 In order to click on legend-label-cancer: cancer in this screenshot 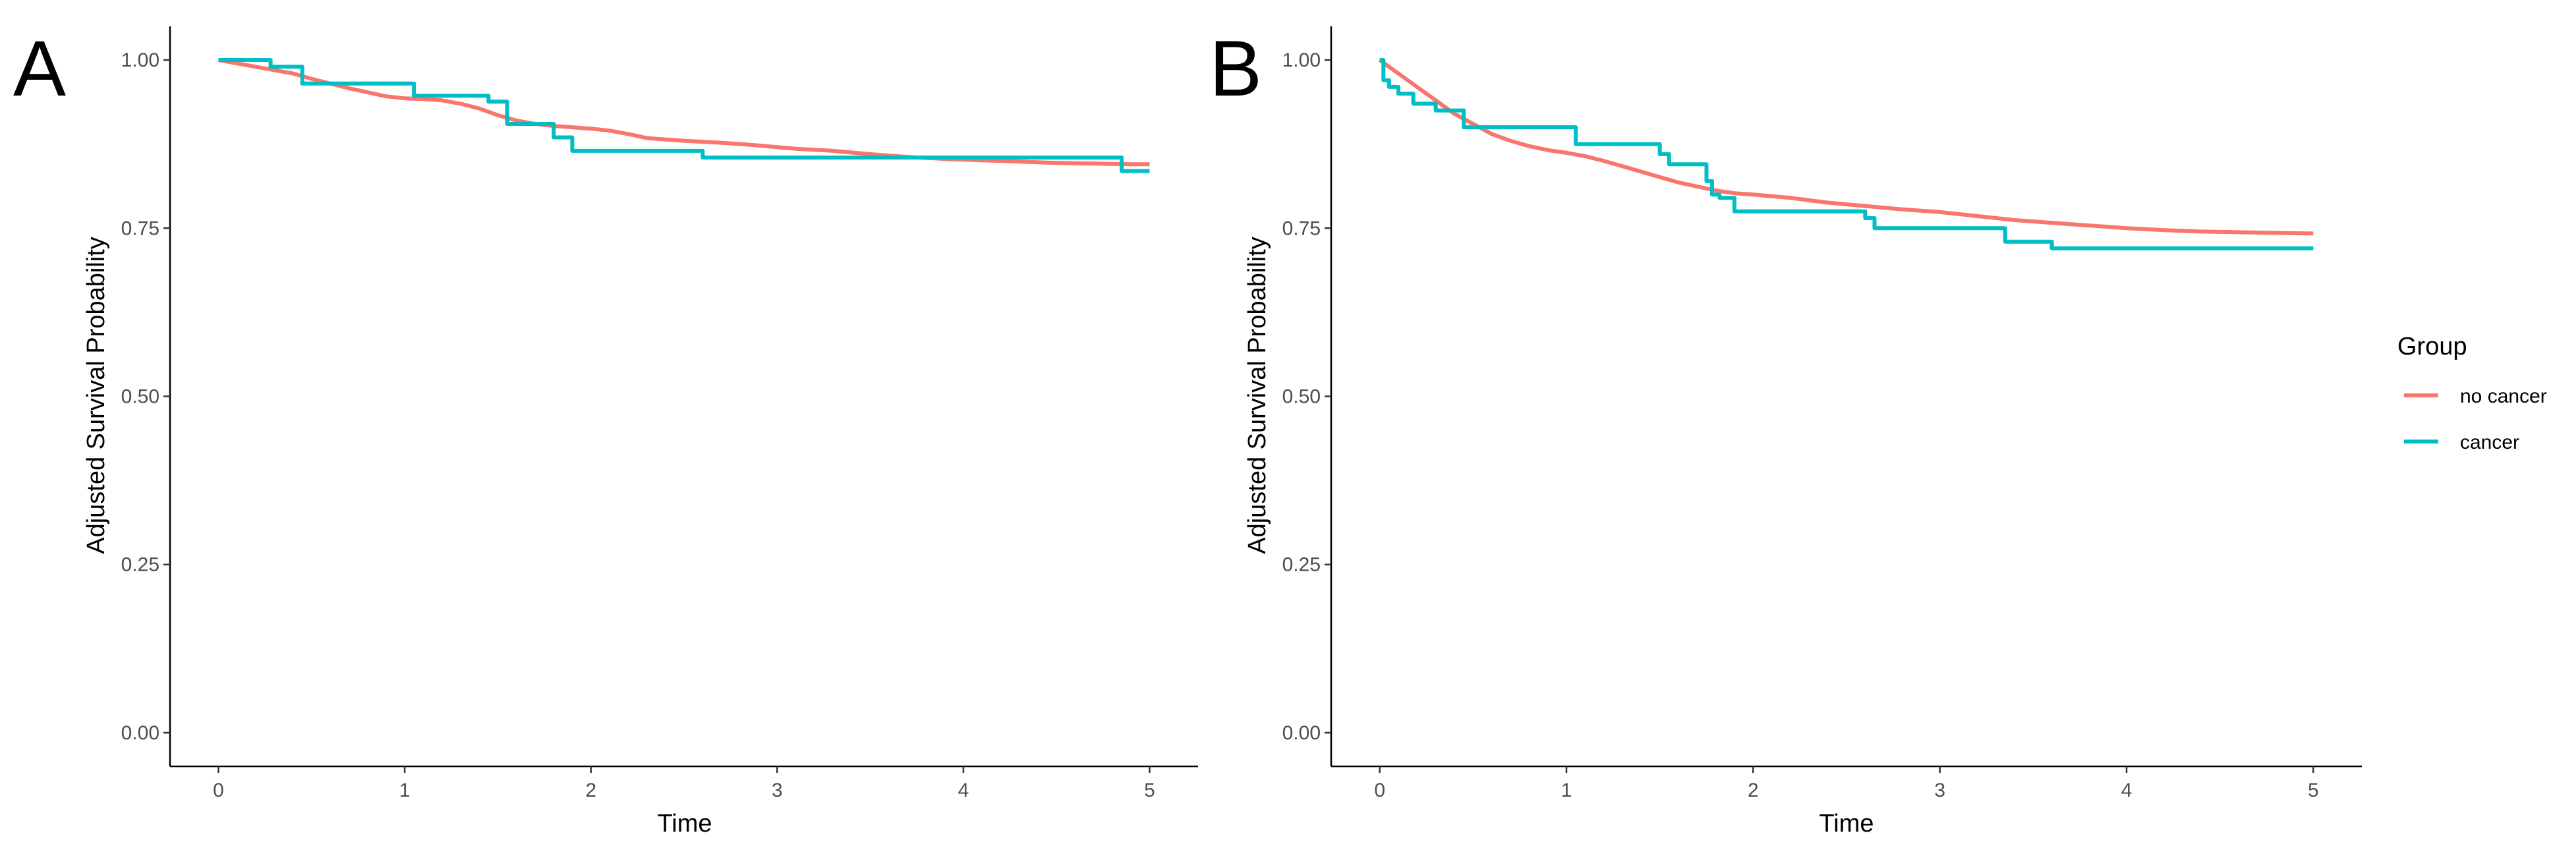, I will do `click(2489, 442)`.